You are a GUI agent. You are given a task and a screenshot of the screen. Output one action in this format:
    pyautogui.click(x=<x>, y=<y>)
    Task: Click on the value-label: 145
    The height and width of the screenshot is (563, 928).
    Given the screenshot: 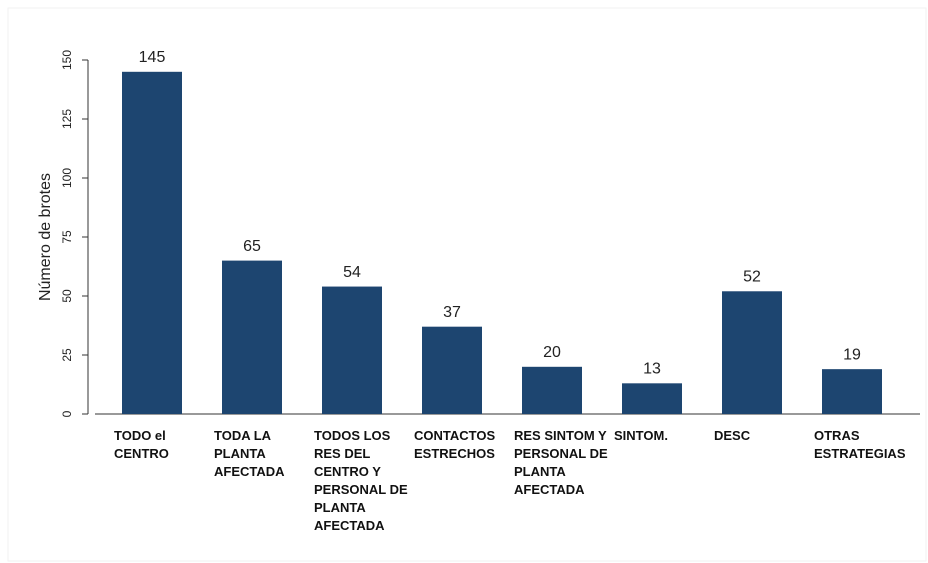 What is the action you would take?
    pyautogui.click(x=152, y=57)
    